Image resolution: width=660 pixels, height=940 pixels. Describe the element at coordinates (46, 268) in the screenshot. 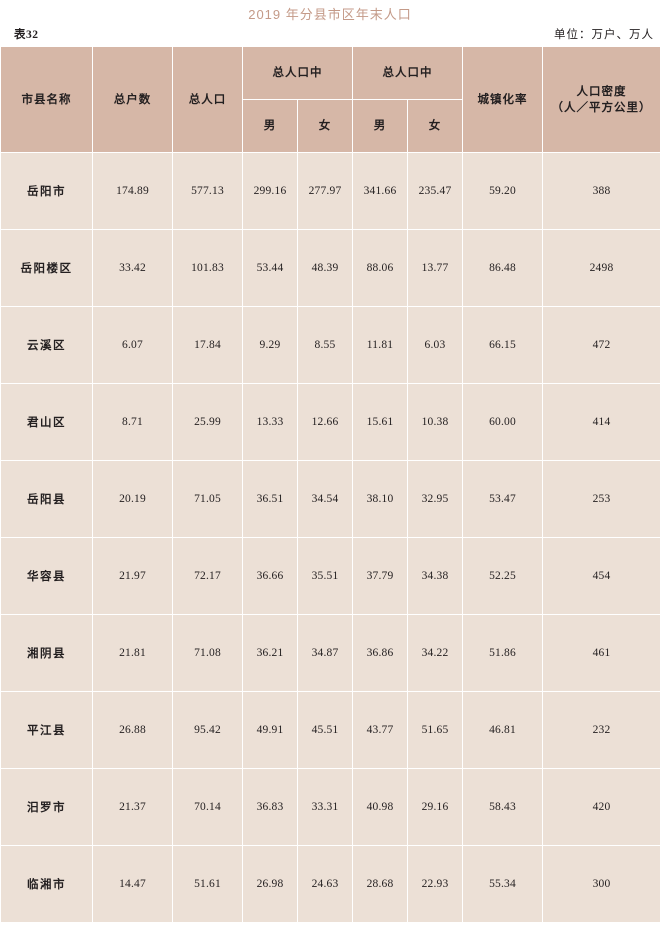

I see `row-name: 岳阳楼区` at that location.